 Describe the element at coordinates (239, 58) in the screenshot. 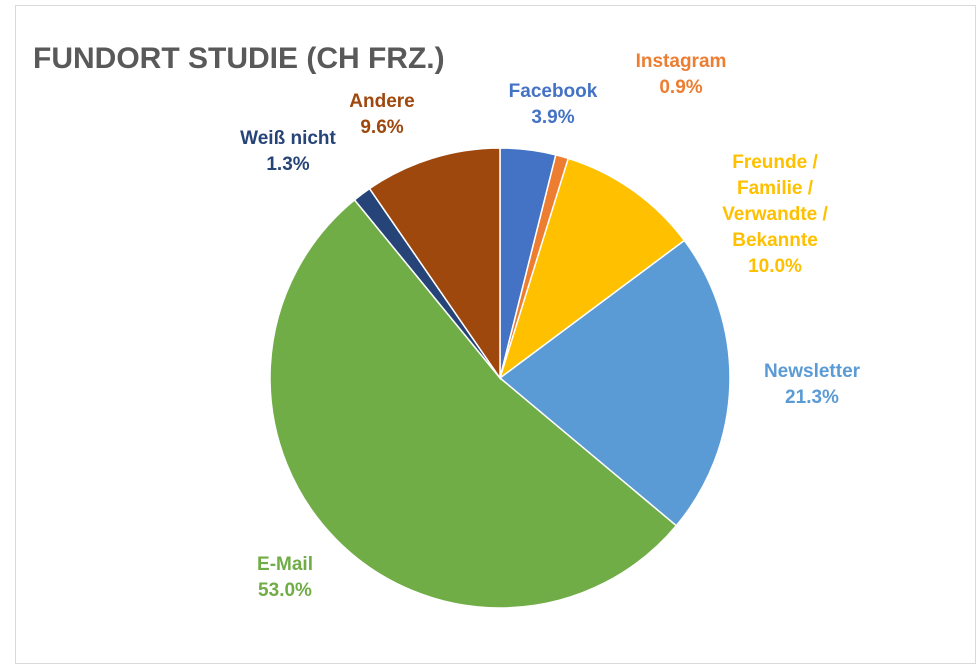

I see `chart-title: FUNDORT STUDIE (CH FRZ.)` at that location.